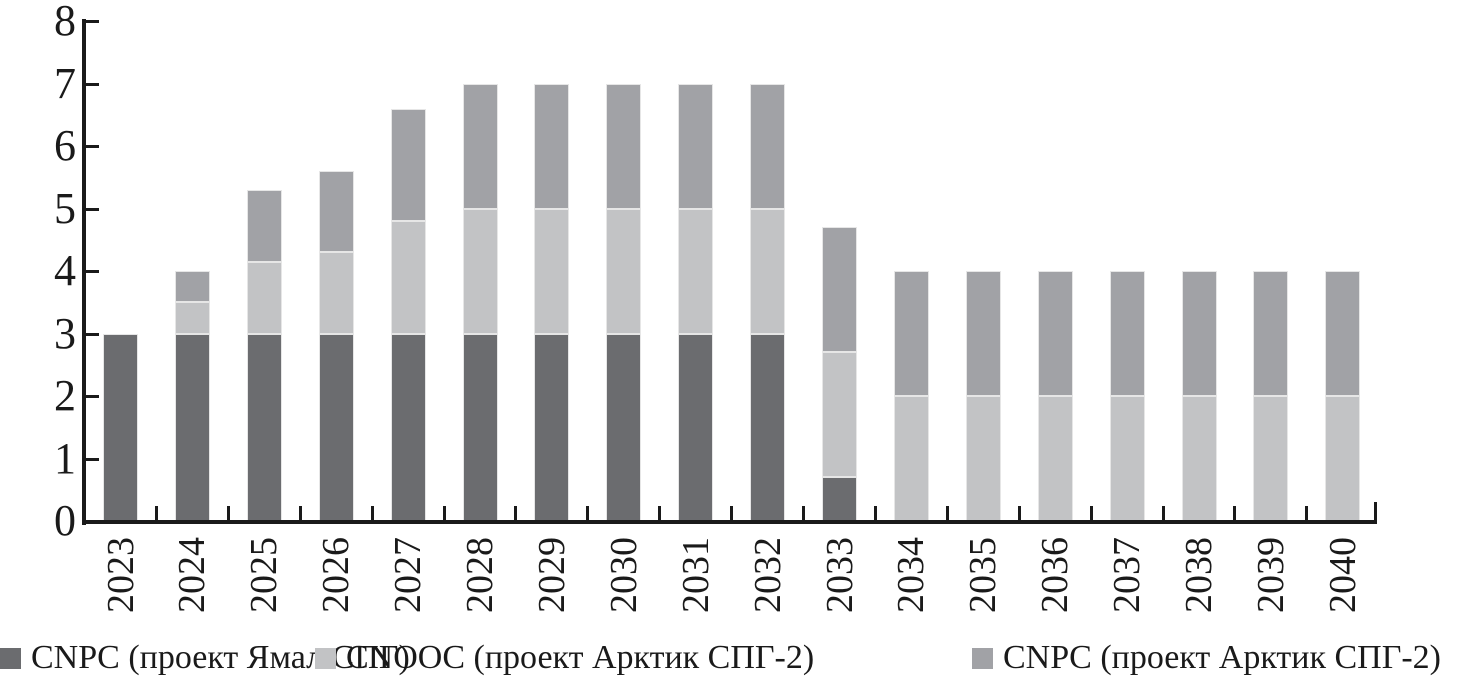 This screenshot has width=1460, height=678. Describe the element at coordinates (120, 427) in the screenshot. I see `bar-segment-2023` at that location.